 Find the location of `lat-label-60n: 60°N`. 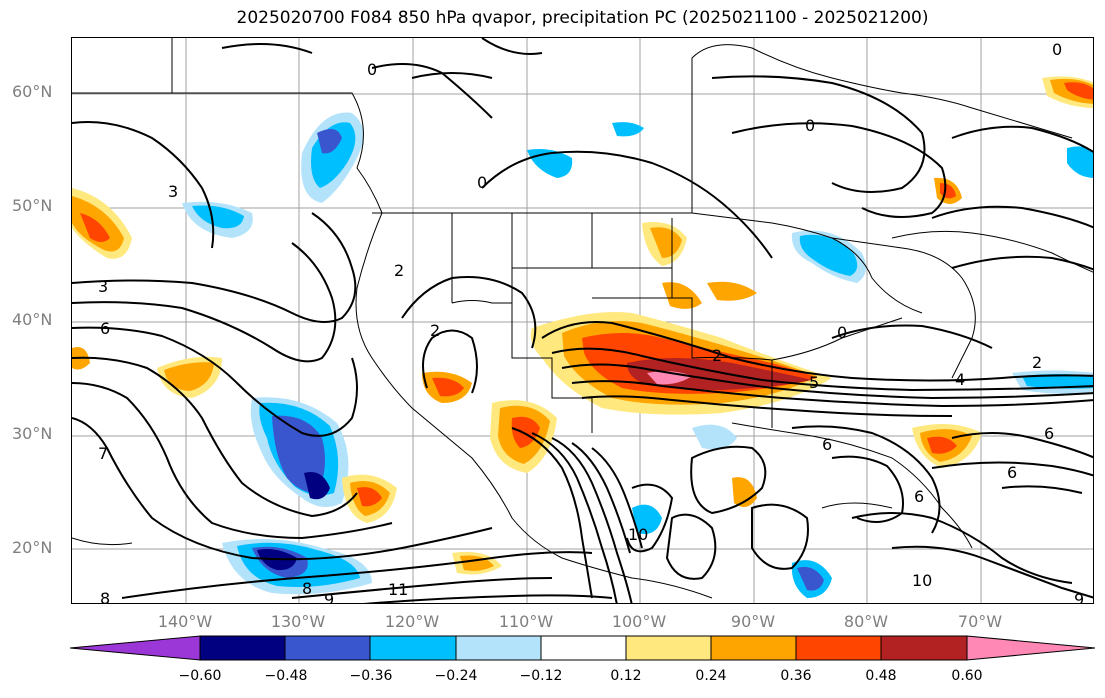

lat-label-60n: 60°N is located at coordinates (32, 91).